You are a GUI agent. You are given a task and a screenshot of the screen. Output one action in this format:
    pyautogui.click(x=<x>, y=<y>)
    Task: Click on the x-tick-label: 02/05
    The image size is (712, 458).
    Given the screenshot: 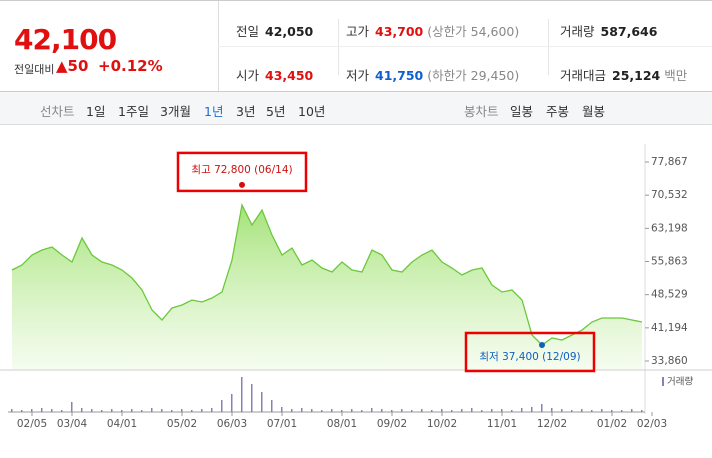 What is the action you would take?
    pyautogui.click(x=32, y=424)
    